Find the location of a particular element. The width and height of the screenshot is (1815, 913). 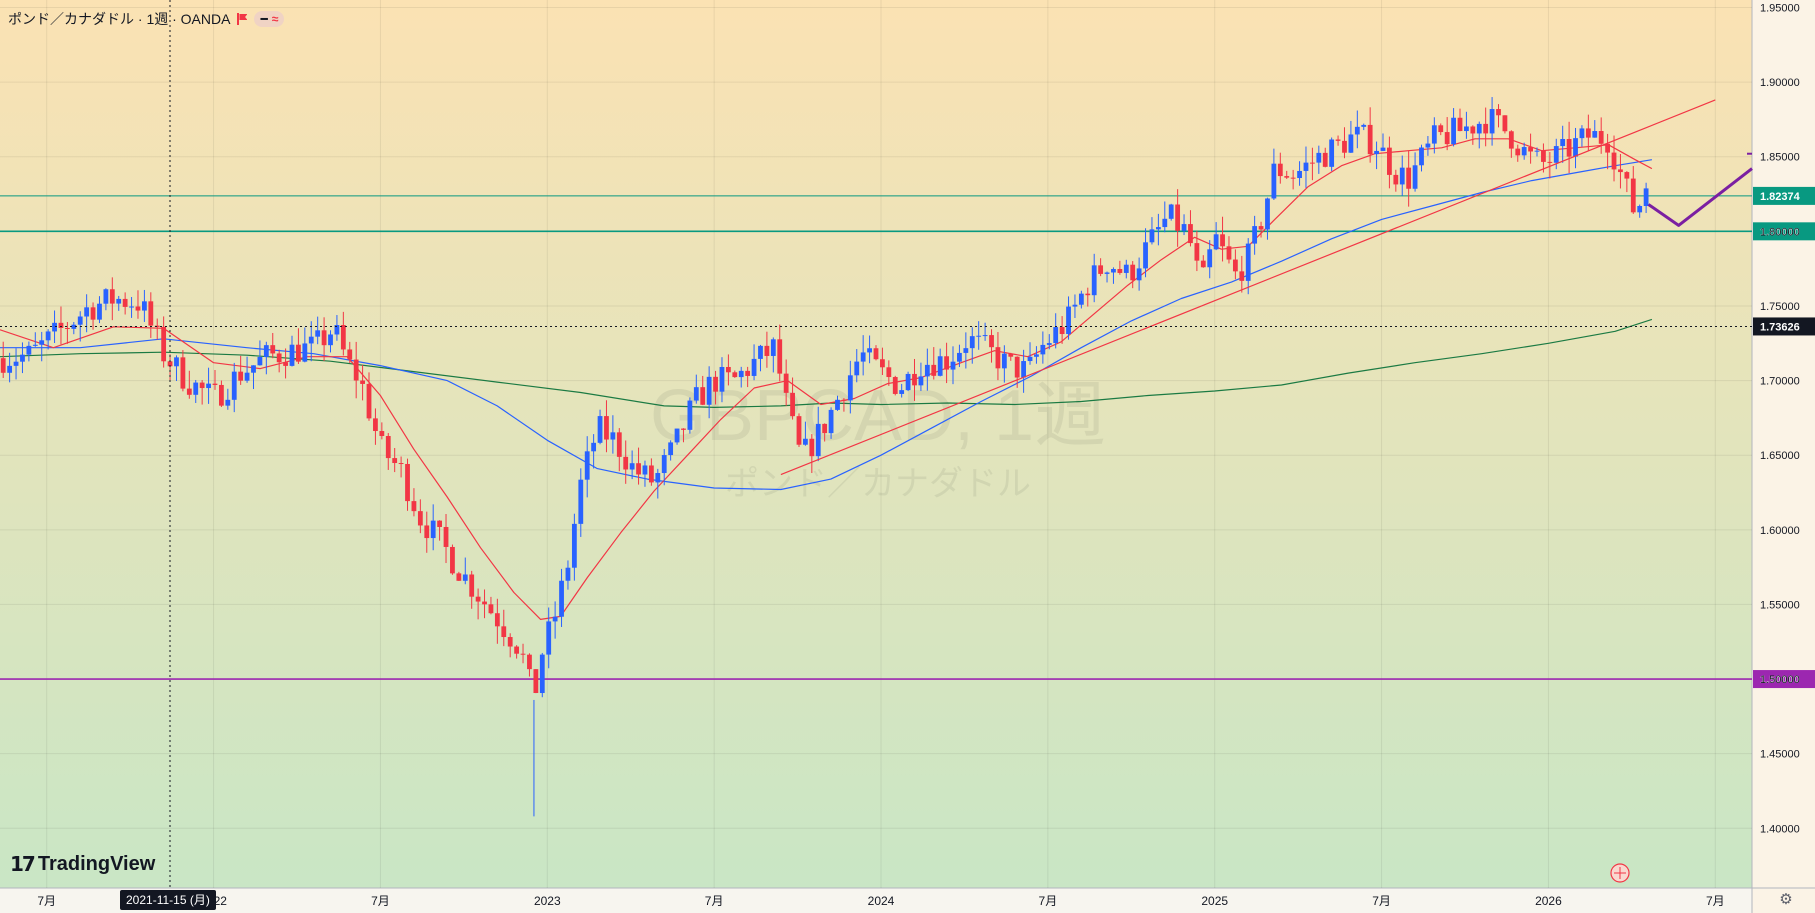

projection-path is located at coordinates (1700, 197).